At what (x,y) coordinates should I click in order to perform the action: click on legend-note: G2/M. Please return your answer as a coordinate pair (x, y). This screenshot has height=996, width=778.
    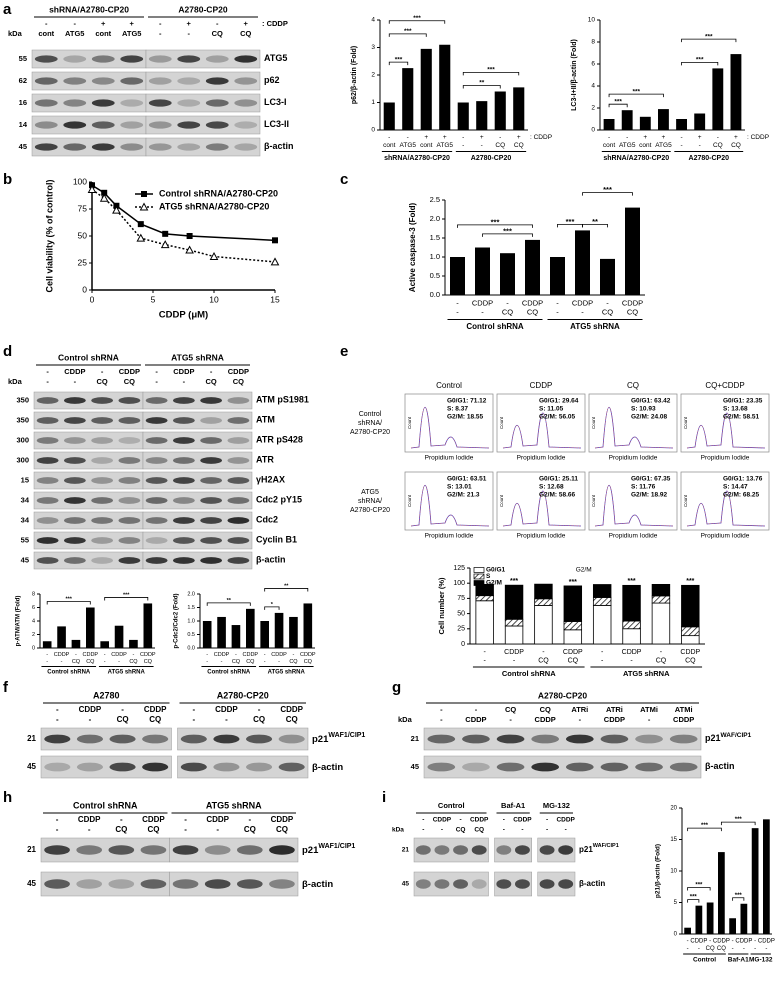
    Looking at the image, I should click on (584, 570).